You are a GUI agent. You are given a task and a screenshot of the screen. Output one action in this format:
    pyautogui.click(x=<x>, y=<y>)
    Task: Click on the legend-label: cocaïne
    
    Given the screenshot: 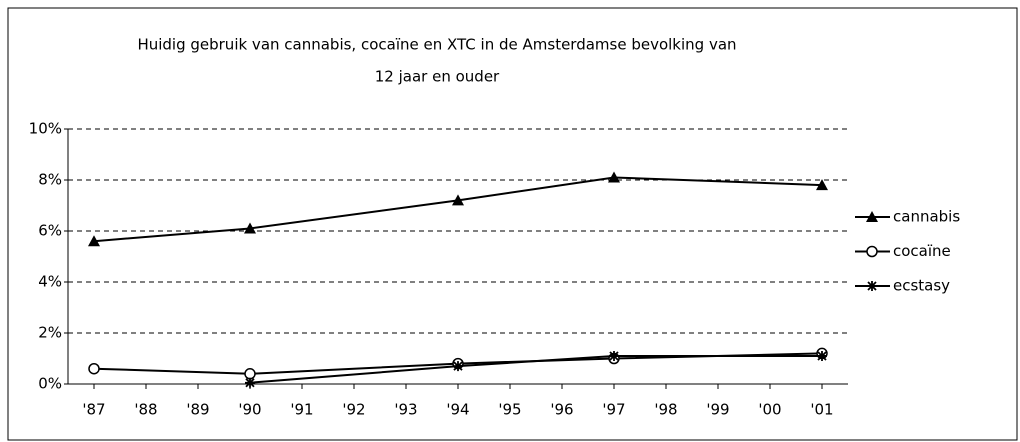 What is the action you would take?
    pyautogui.click(x=922, y=251)
    